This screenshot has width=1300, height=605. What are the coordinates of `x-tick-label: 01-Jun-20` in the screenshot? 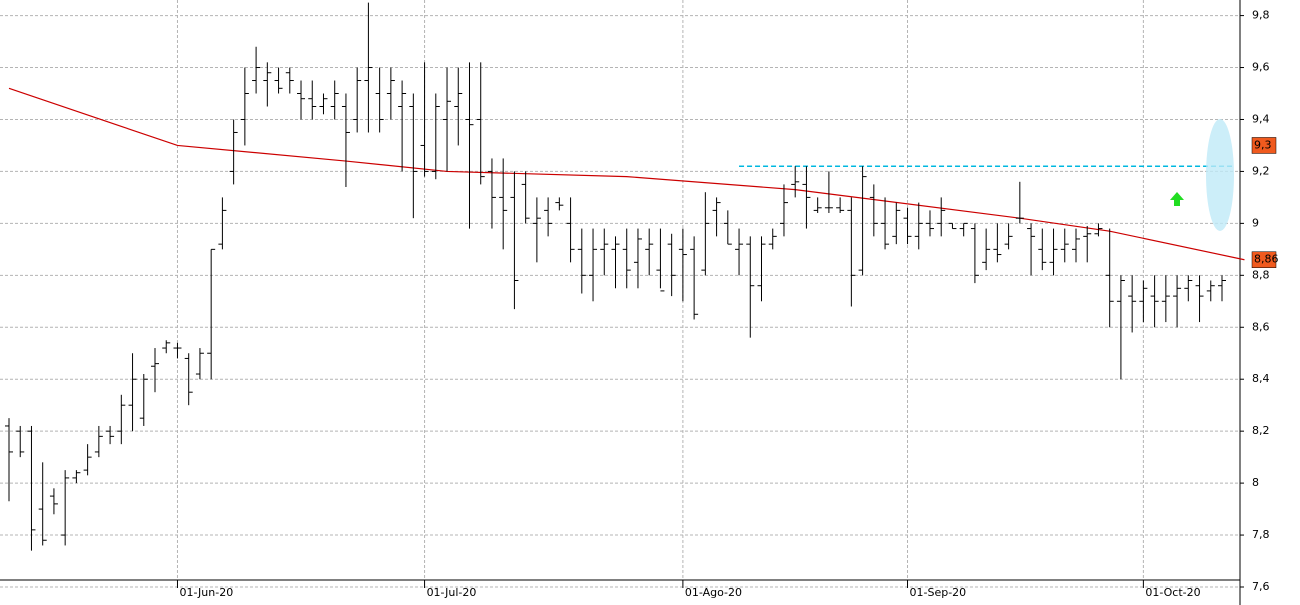 It's located at (206, 592).